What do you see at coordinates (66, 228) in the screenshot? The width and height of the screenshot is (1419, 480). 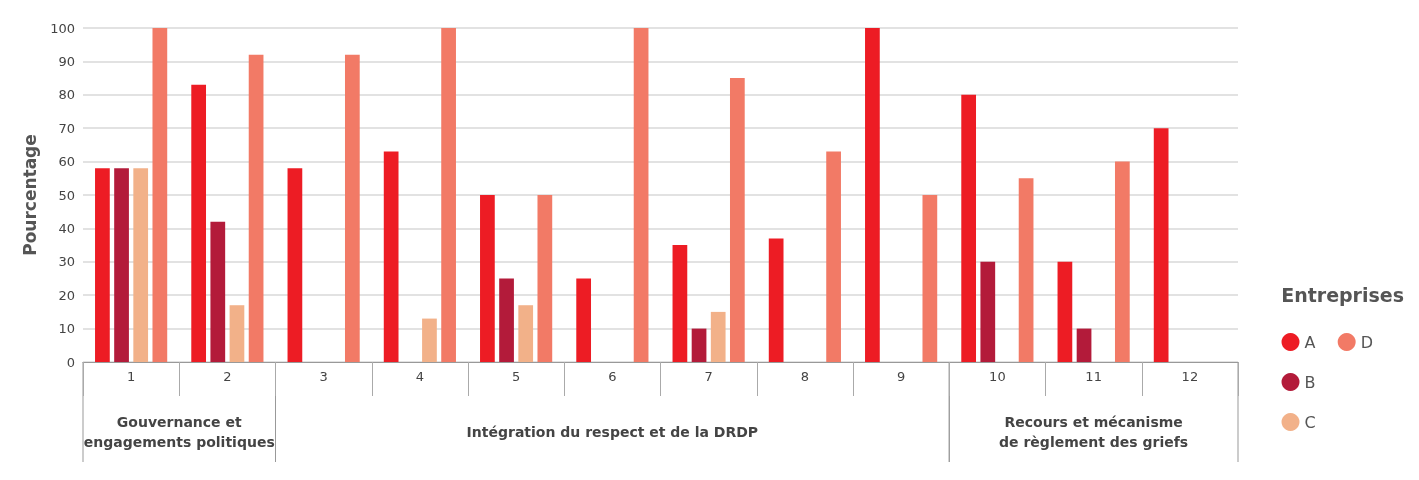 I see `y-tick-label: 40` at bounding box center [66, 228].